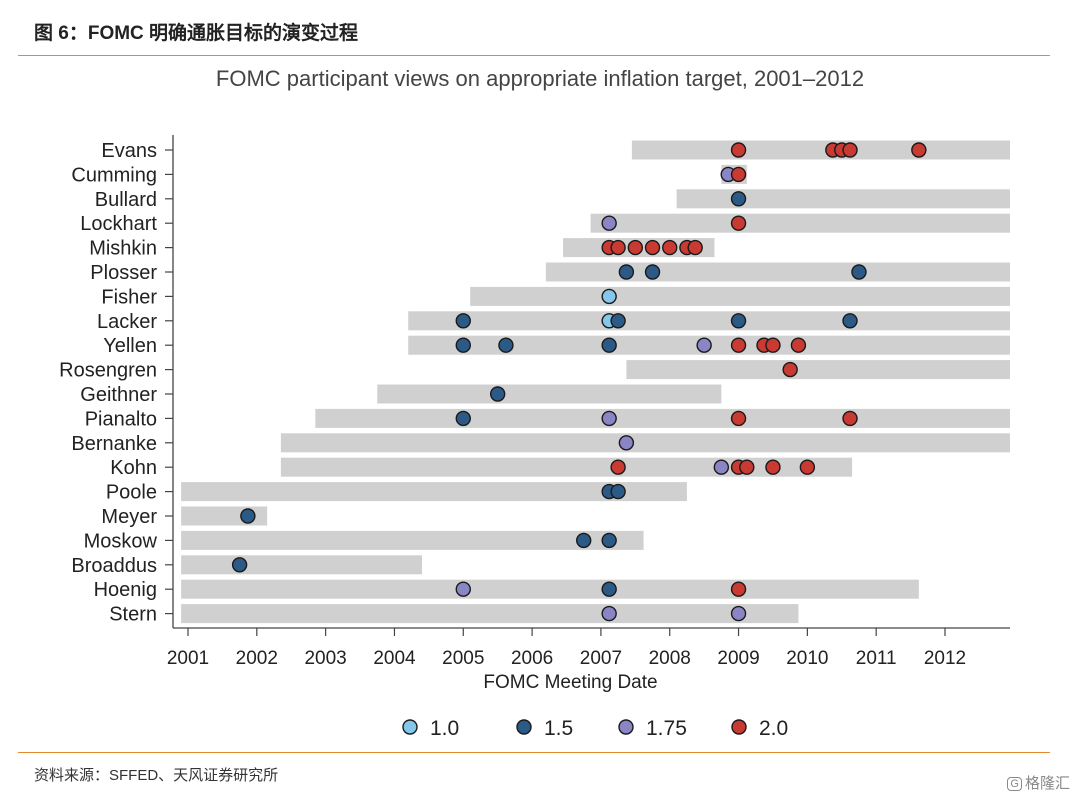 The width and height of the screenshot is (1080, 804). Describe the element at coordinates (876, 658) in the screenshot. I see `x-tick-label-2011: 2011` at that location.